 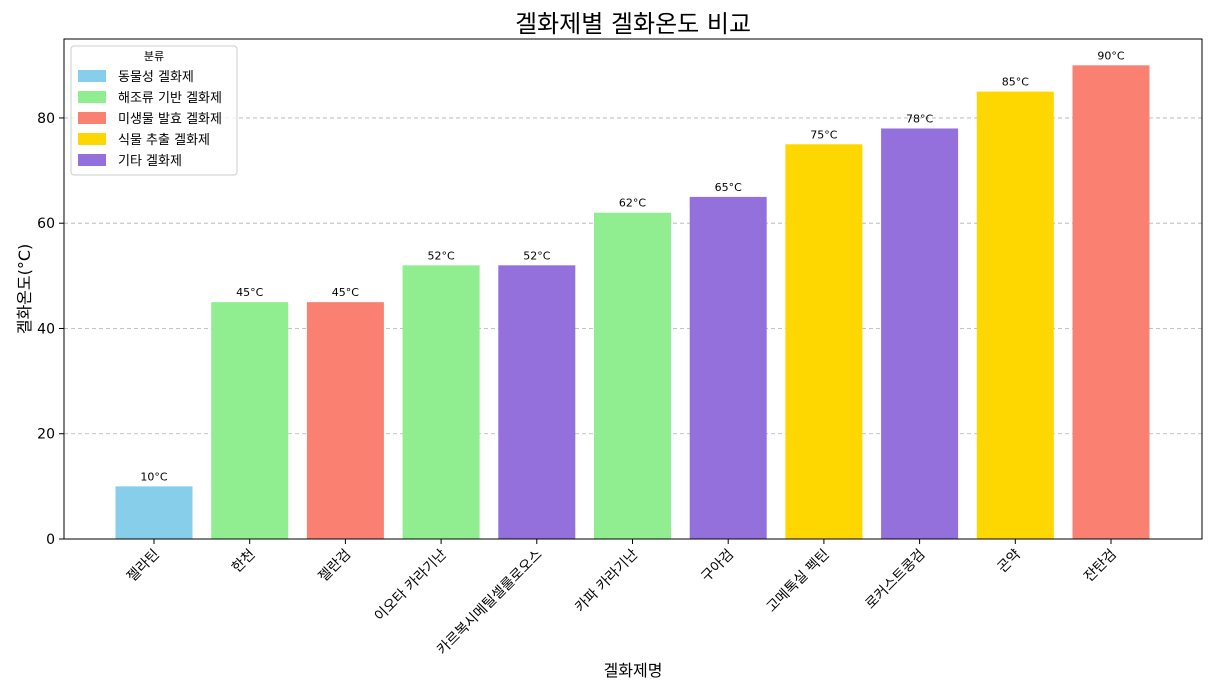 I want to click on legend-title: 분류, so click(x=154, y=56).